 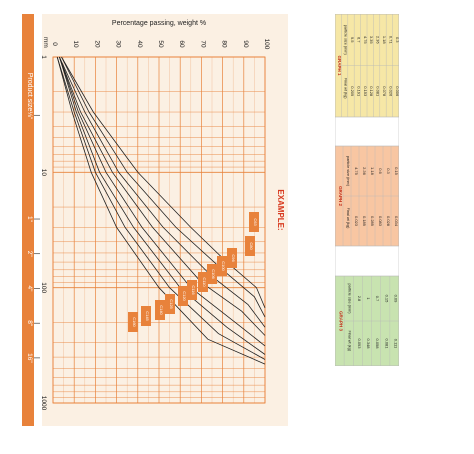 I want to click on size-tick-label: 10, so click(x=43, y=173).